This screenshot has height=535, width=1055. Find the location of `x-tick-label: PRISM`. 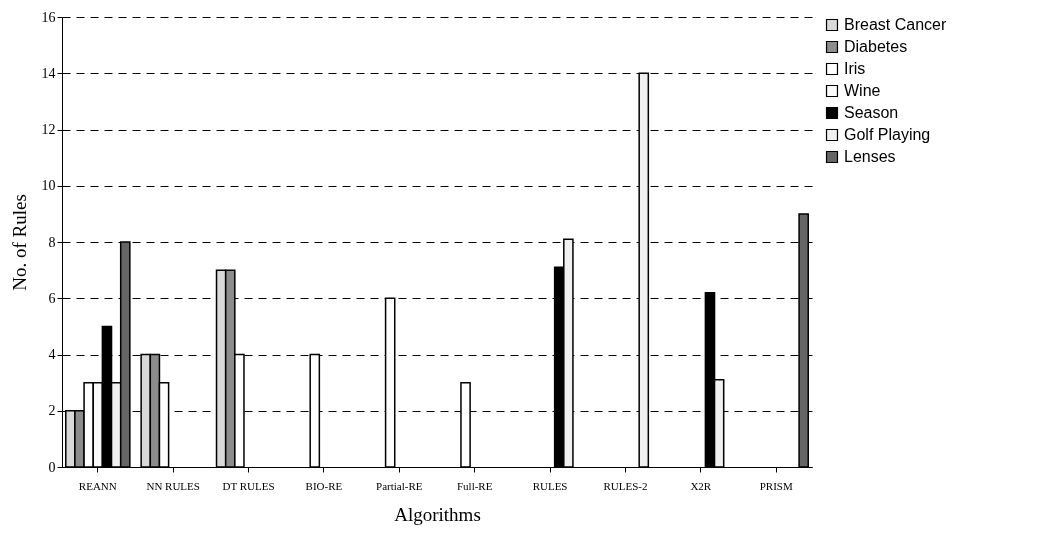

x-tick-label: PRISM is located at coordinates (776, 485).